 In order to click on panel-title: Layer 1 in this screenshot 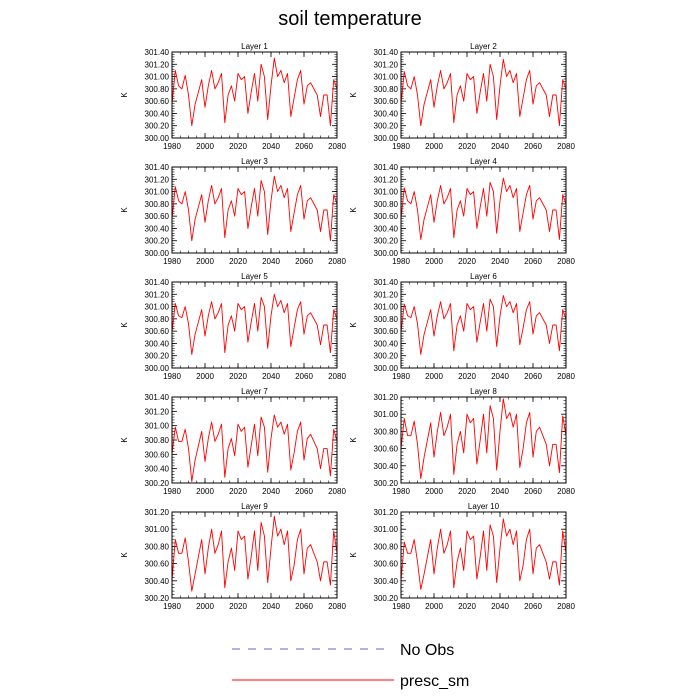, I will do `click(254, 46)`.